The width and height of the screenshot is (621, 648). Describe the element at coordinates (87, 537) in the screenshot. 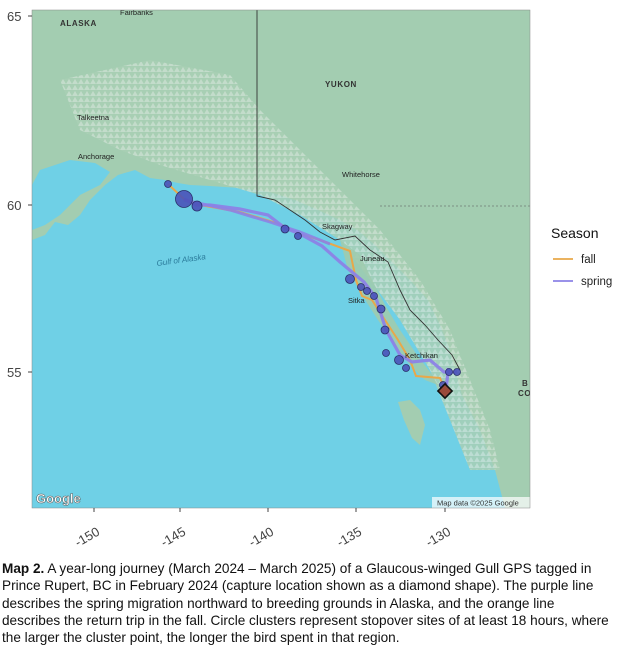

I see `x-tick-label: -150` at that location.